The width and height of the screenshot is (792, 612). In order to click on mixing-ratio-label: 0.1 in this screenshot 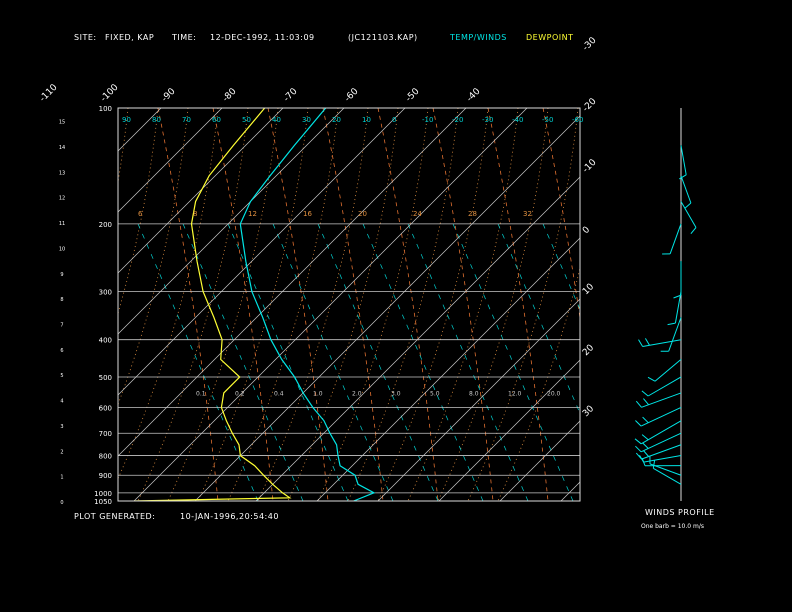, I will do `click(201, 393)`.